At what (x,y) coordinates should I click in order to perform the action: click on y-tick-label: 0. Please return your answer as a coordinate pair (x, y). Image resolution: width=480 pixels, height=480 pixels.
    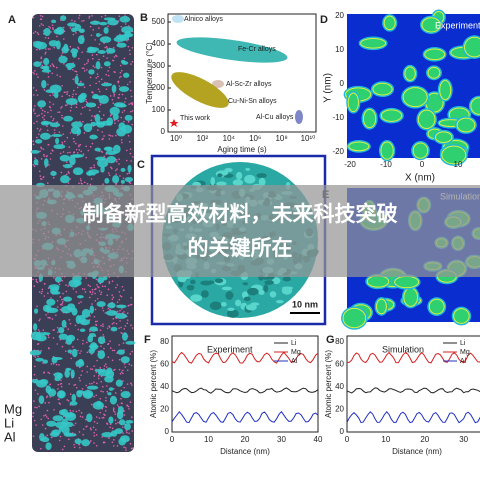
    Looking at the image, I should click on (163, 131).